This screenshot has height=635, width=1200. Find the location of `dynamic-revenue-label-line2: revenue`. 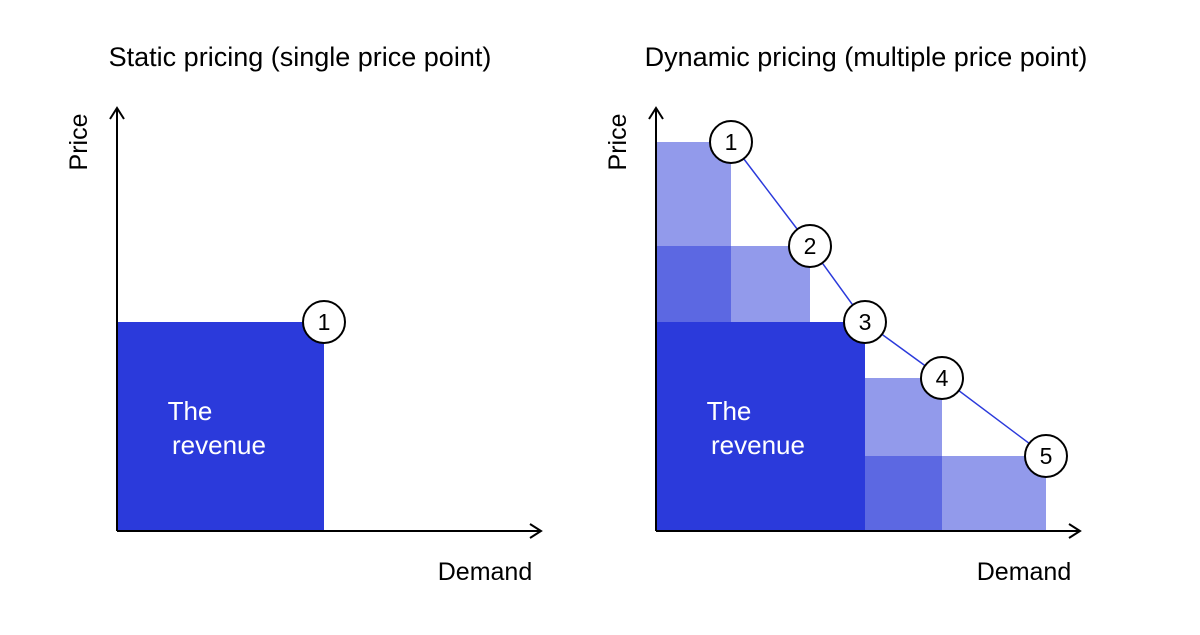

dynamic-revenue-label-line2: revenue is located at coordinates (758, 445).